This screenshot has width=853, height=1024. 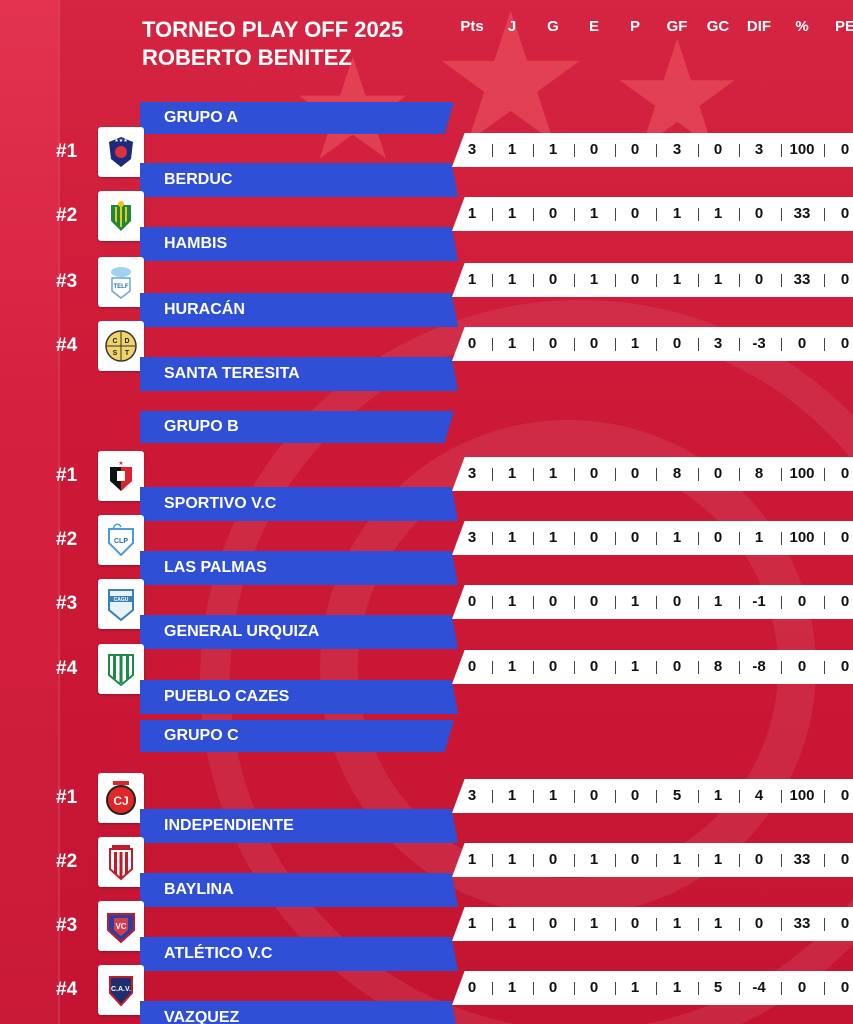 What do you see at coordinates (67, 215) in the screenshot?
I see `team-rank: #2` at bounding box center [67, 215].